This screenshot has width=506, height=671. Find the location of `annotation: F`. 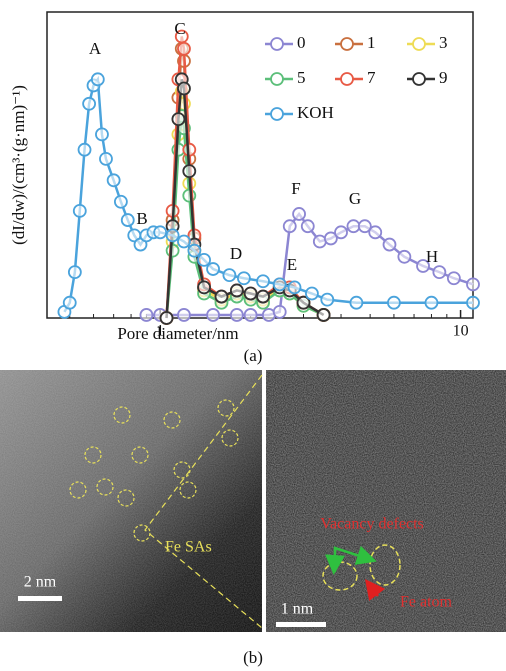

annotation: F is located at coordinates (295, 188).